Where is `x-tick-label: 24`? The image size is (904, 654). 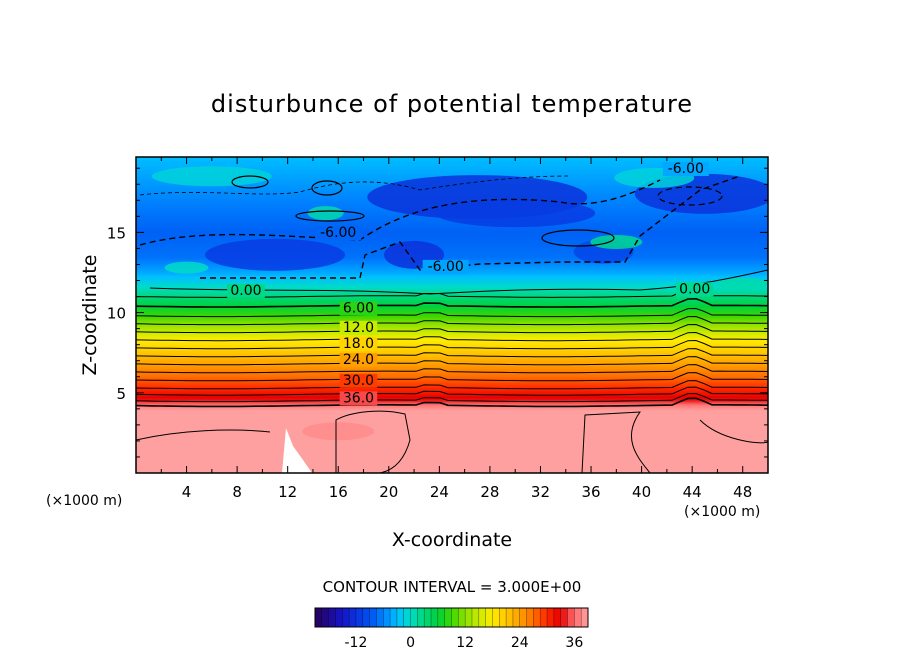
x-tick-label: 24 is located at coordinates (439, 492).